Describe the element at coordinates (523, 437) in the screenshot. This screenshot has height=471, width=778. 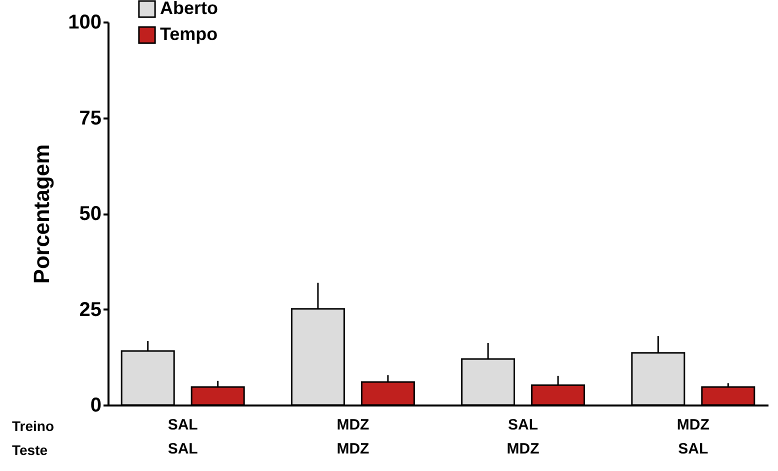
I see `x-tick-label: SAL MDZ` at that location.